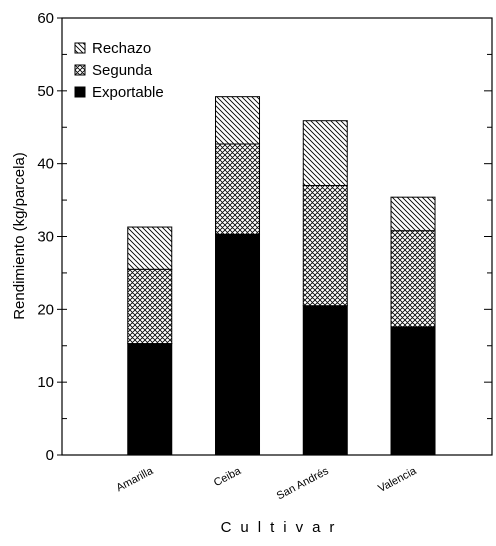  What do you see at coordinates (122, 70) in the screenshot?
I see `legend-label: Segunda` at bounding box center [122, 70].